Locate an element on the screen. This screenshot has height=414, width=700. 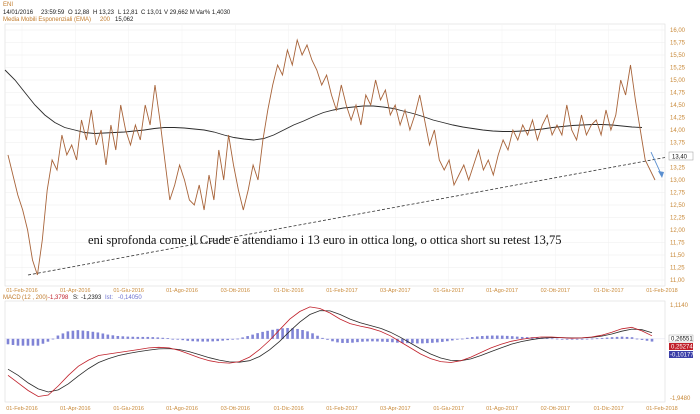
price-x-tick: 01-Ago-2017 is located at coordinates (502, 291).